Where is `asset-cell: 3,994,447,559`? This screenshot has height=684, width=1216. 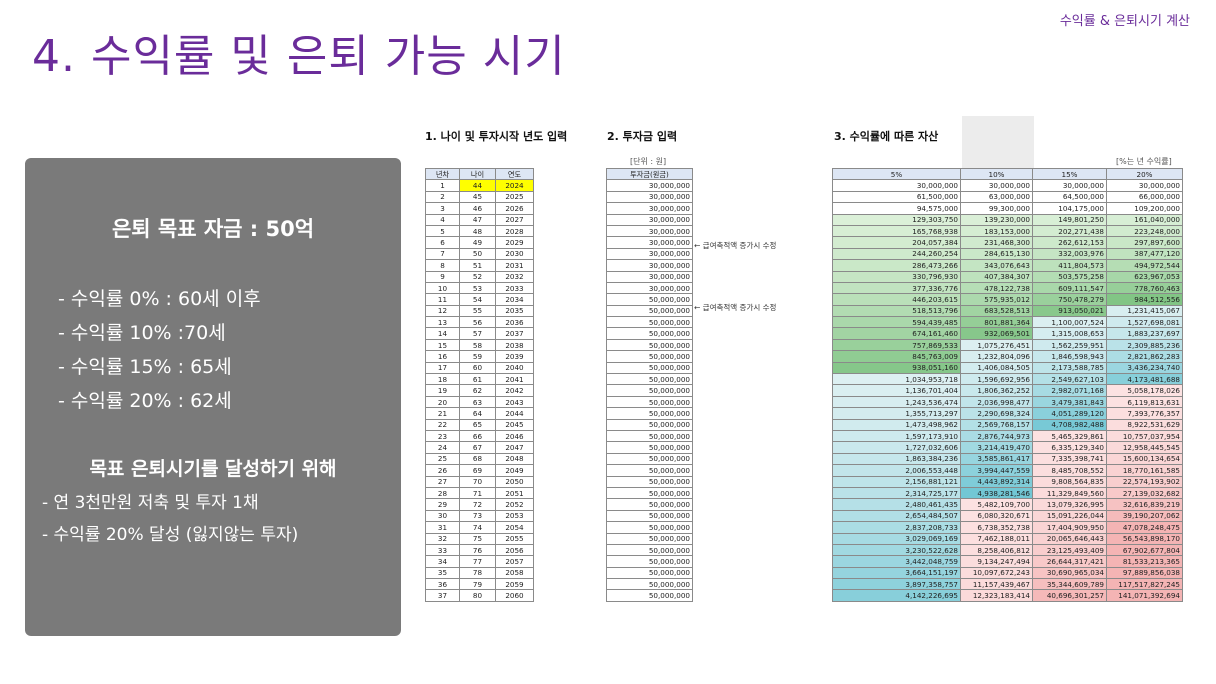 asset-cell: 3,994,447,559 is located at coordinates (996, 470).